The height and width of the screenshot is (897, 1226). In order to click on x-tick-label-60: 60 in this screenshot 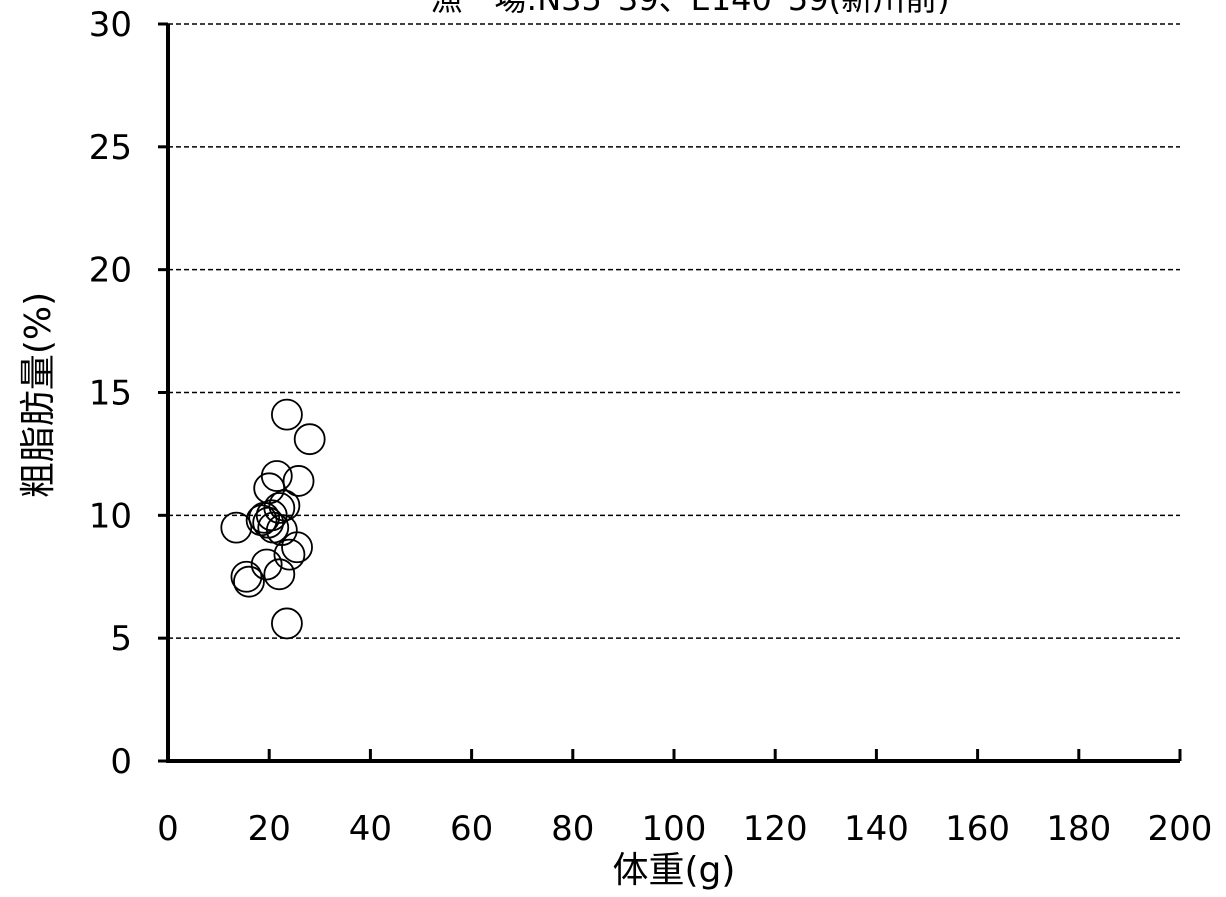, I will do `click(471, 829)`.